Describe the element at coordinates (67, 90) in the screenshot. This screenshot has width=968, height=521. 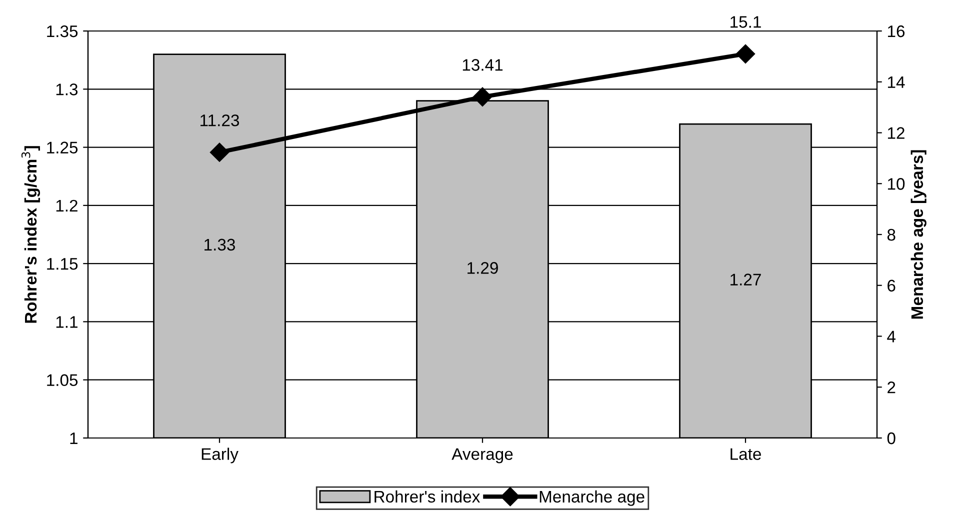
I see `y-tick-label: 1.3` at that location.